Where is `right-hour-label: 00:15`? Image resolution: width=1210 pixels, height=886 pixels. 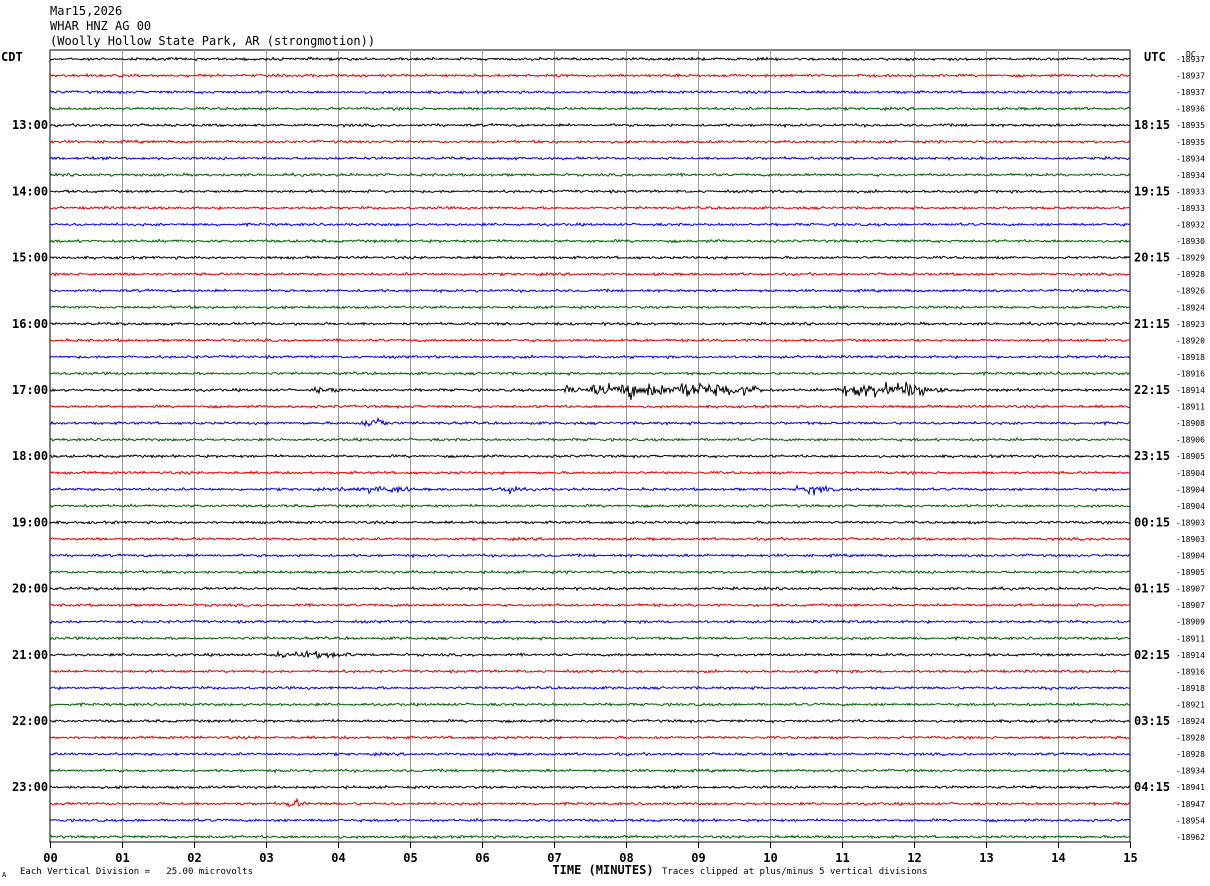
right-hour-label: 00:15 is located at coordinates (1152, 522).